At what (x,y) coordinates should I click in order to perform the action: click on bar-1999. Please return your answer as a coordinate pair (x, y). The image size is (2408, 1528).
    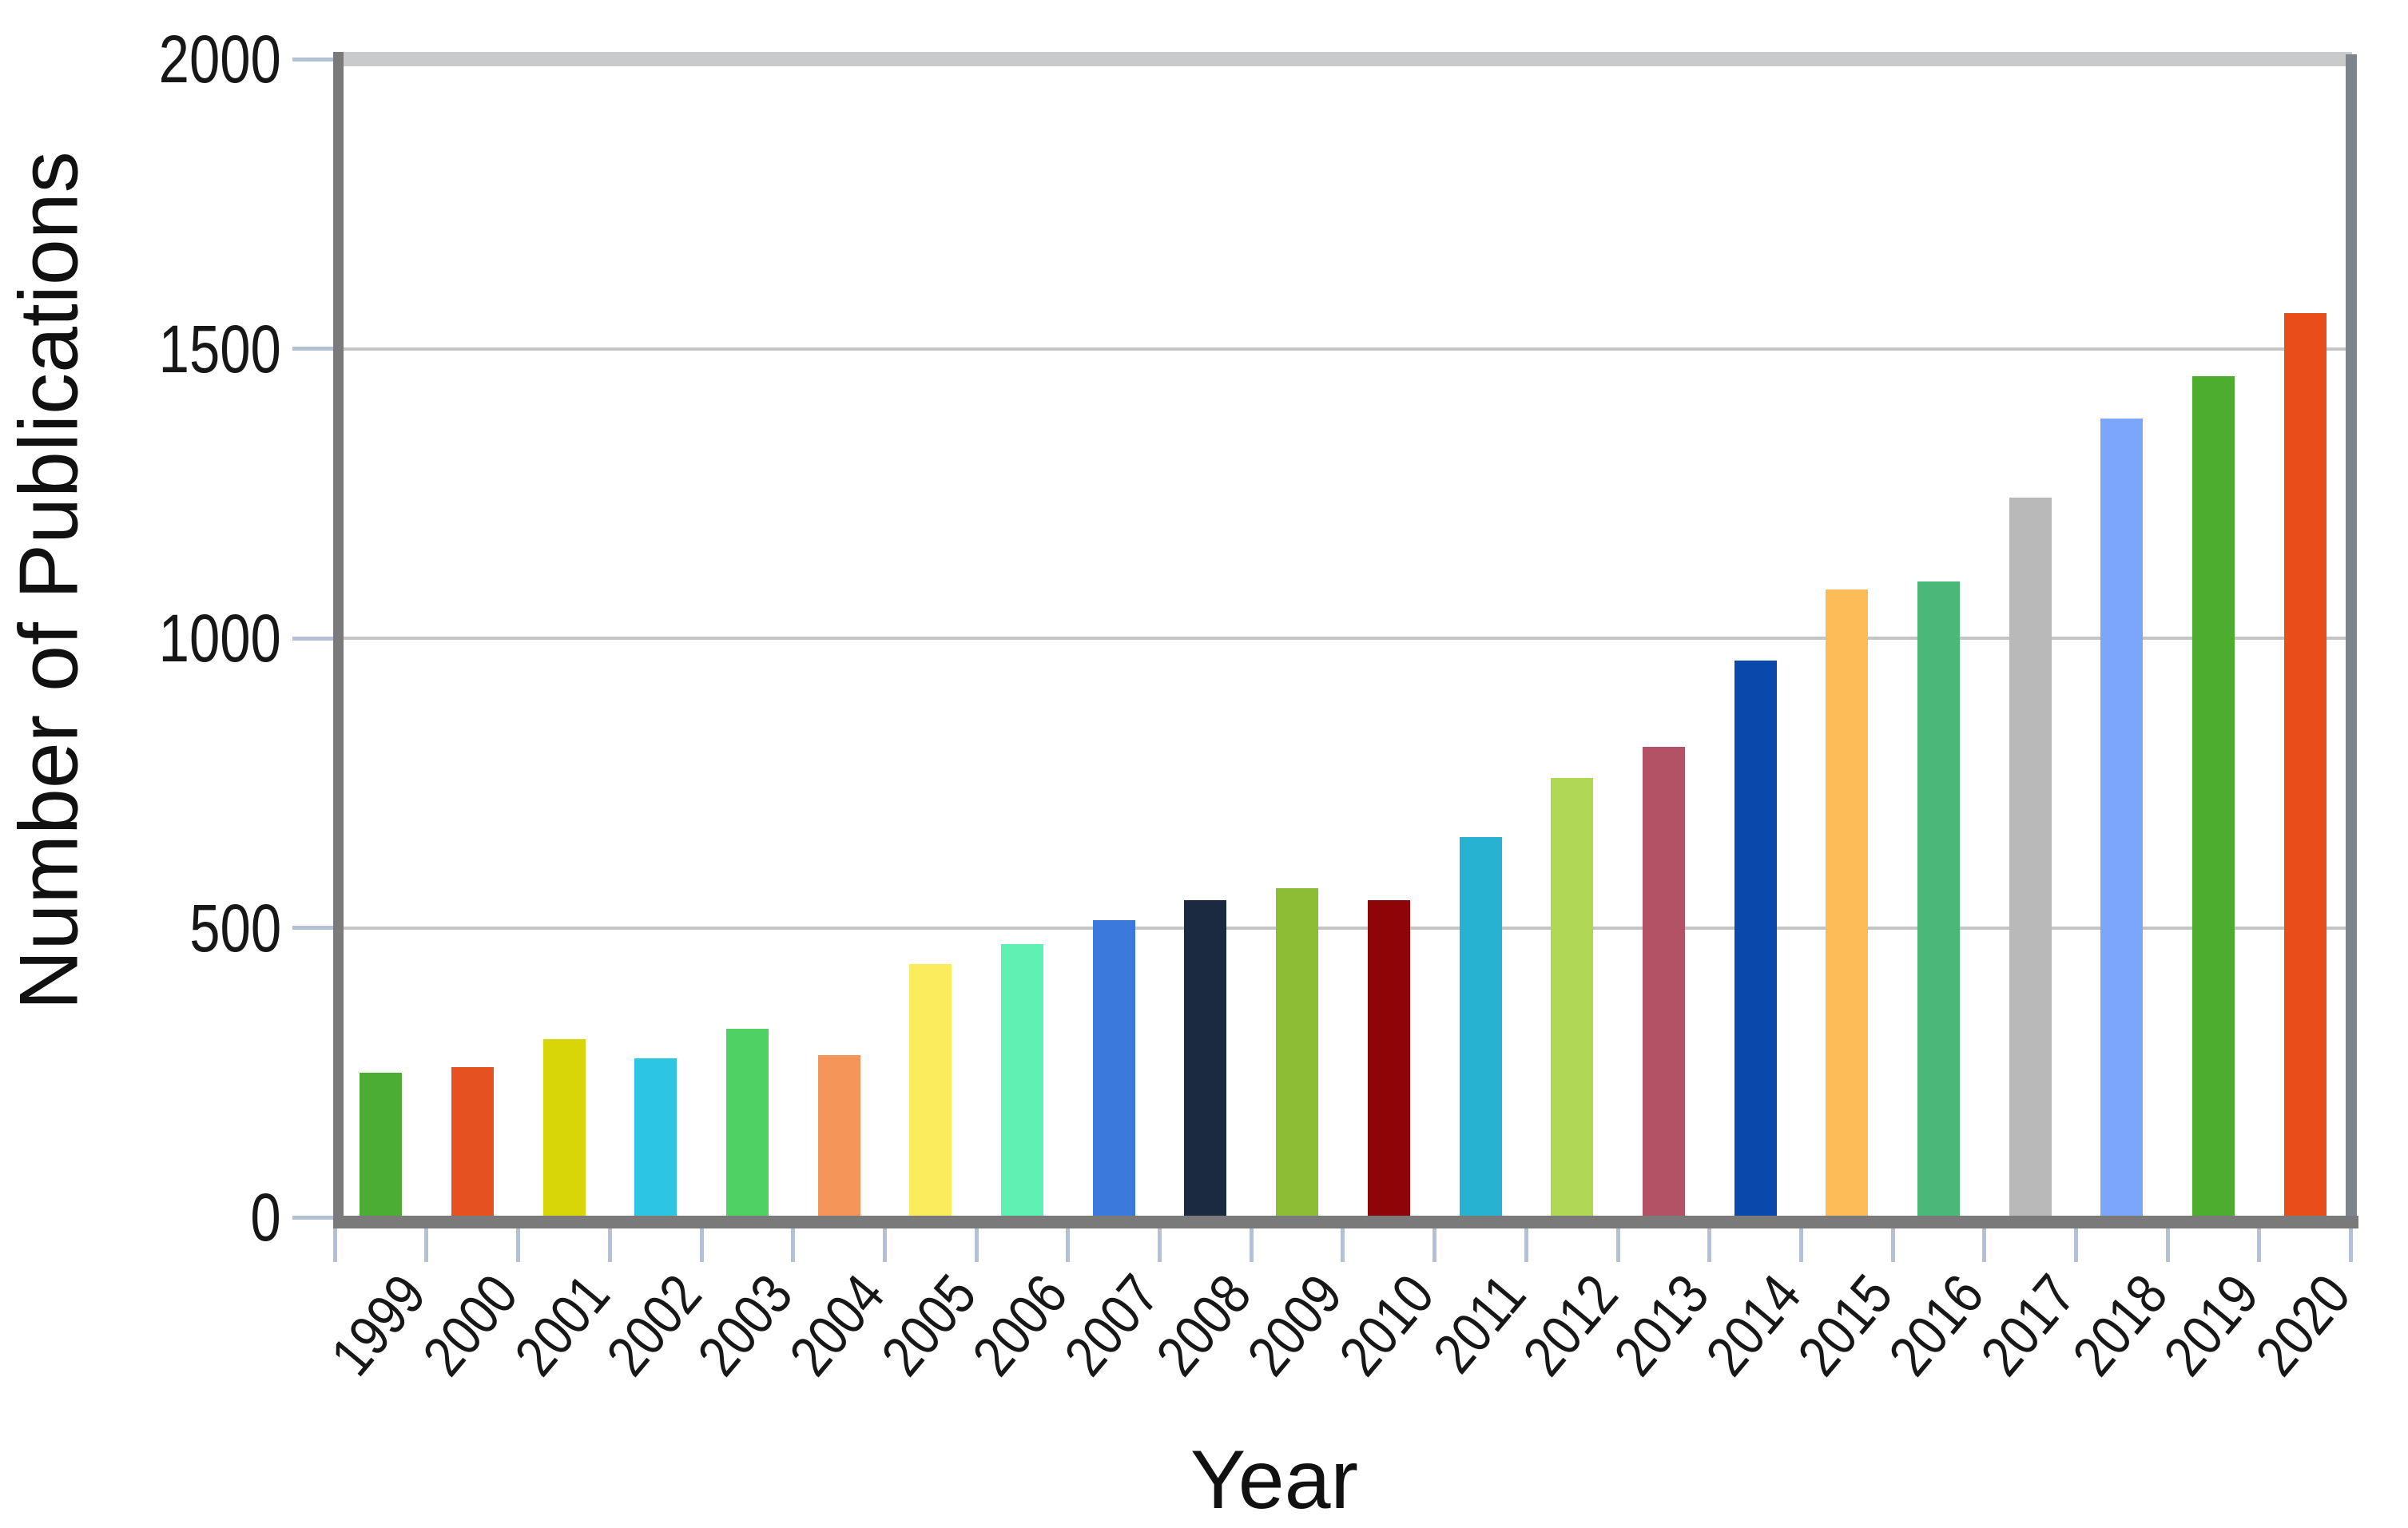
    Looking at the image, I should click on (382, 1144).